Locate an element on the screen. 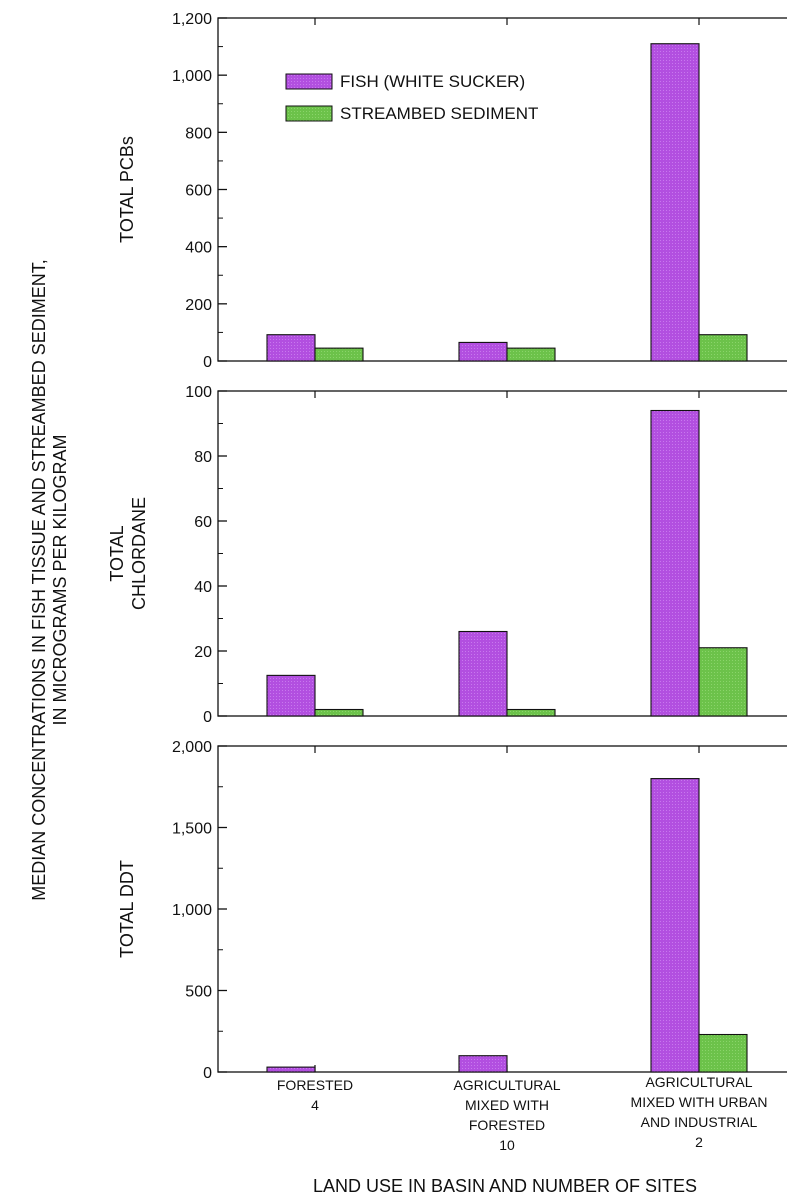 Image resolution: width=787 pixels, height=1199 pixels. x-axis-title: LAND USE IN BASIN AND NUMBER OF SITES is located at coordinates (505, 1186).